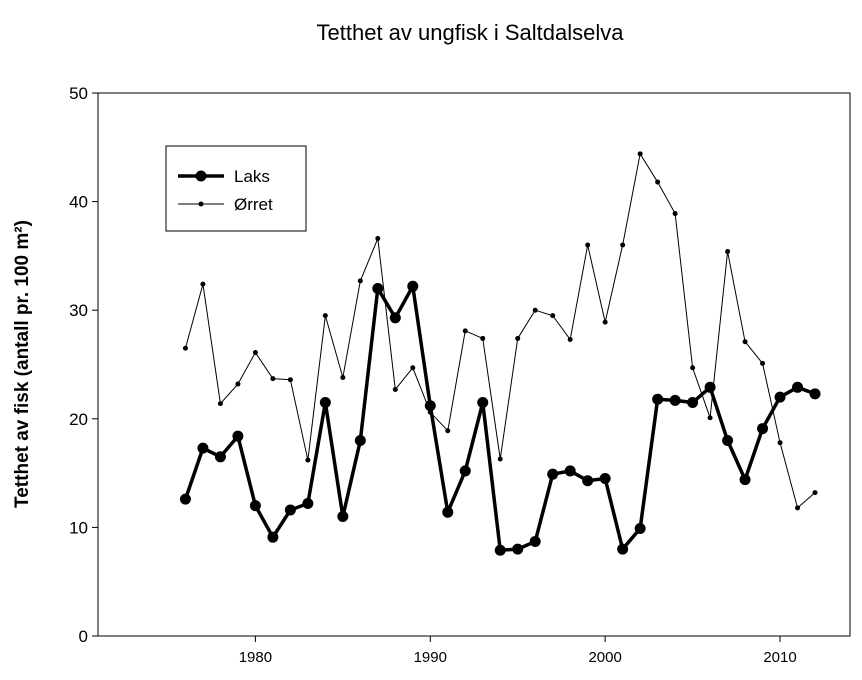  What do you see at coordinates (22, 364) in the screenshot?
I see `y-axis-label: Tetthet av fisk (antall pr. 100 m²)` at bounding box center [22, 364].